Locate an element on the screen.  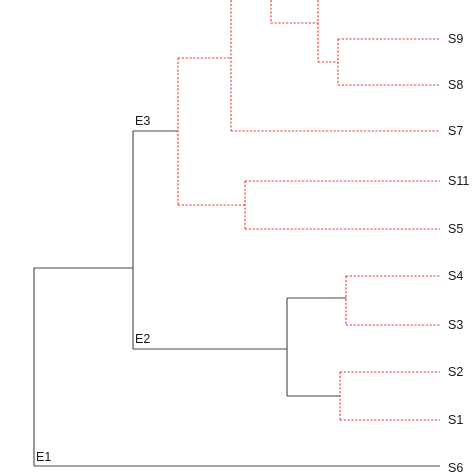
node-label-e1: E1 is located at coordinates (43, 457).